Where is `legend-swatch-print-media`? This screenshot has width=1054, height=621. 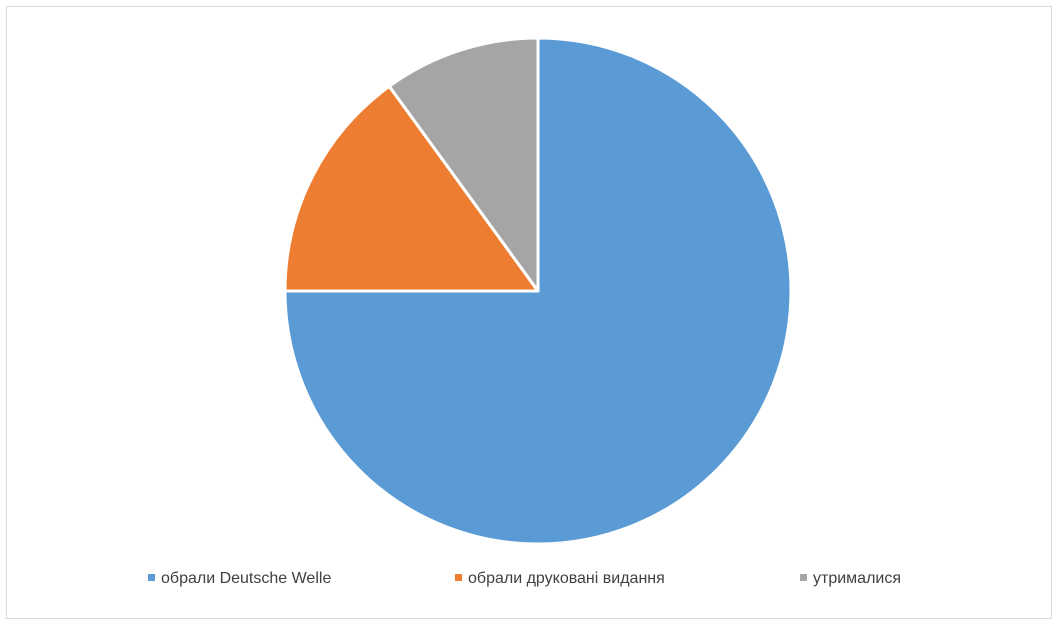
legend-swatch-print-media is located at coordinates (458, 578).